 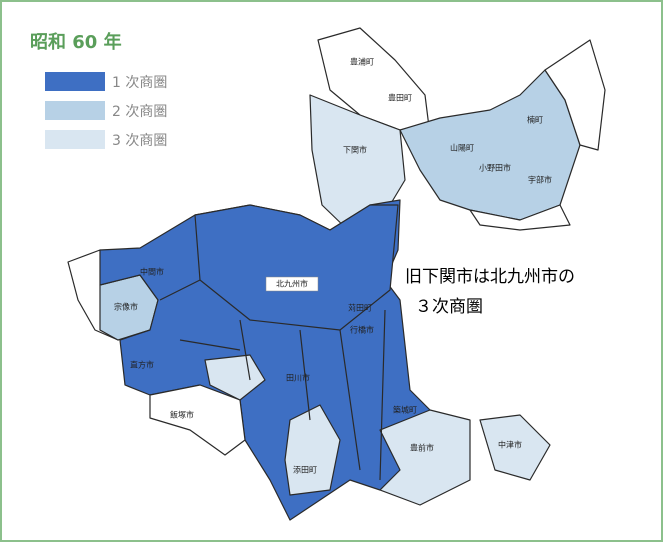 I want to click on place-label: 下関市, so click(x=355, y=150).